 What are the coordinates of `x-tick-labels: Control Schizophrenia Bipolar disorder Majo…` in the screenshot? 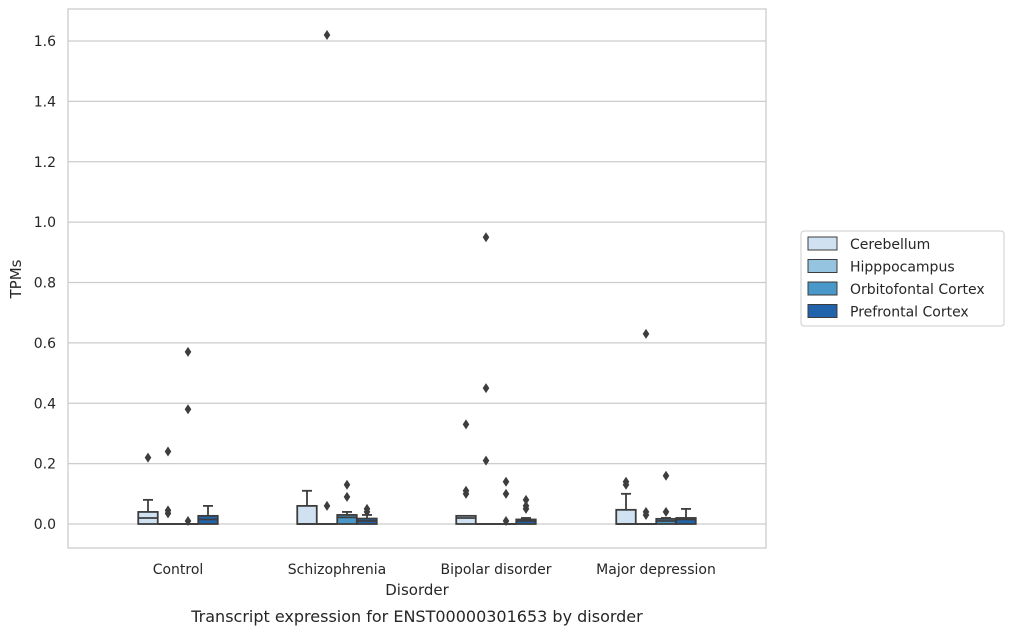 It's located at (434, 570).